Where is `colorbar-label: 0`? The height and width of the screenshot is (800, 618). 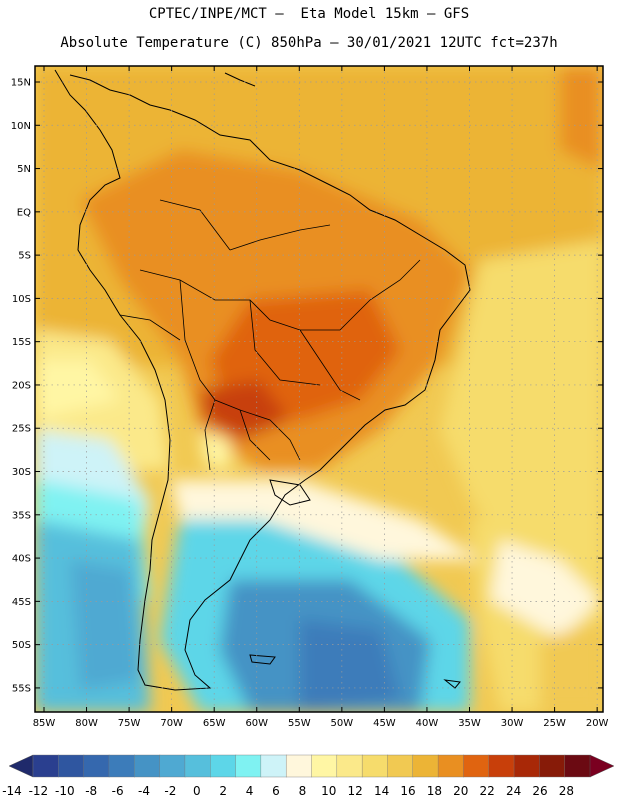 colorbar-label: 0 is located at coordinates (197, 791).